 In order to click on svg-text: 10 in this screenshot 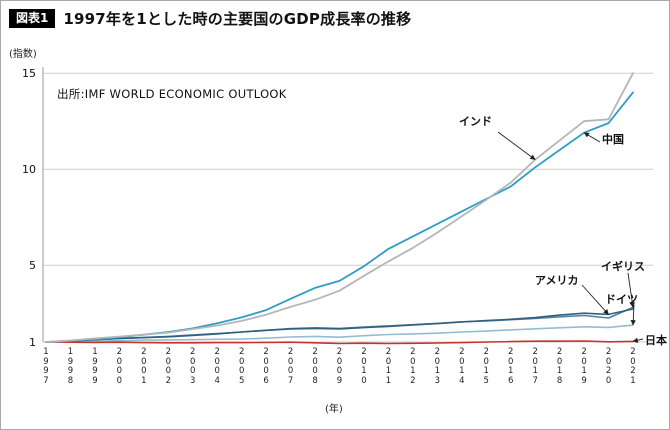, I will do `click(29, 169)`.